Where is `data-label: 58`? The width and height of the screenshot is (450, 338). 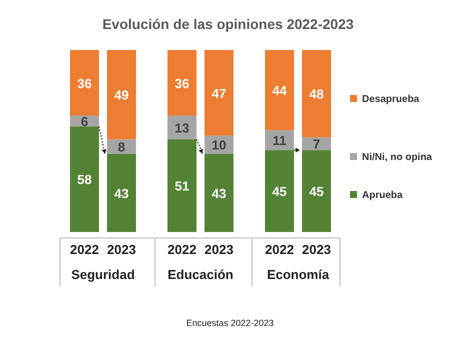 data-label: 58 is located at coordinates (84, 180).